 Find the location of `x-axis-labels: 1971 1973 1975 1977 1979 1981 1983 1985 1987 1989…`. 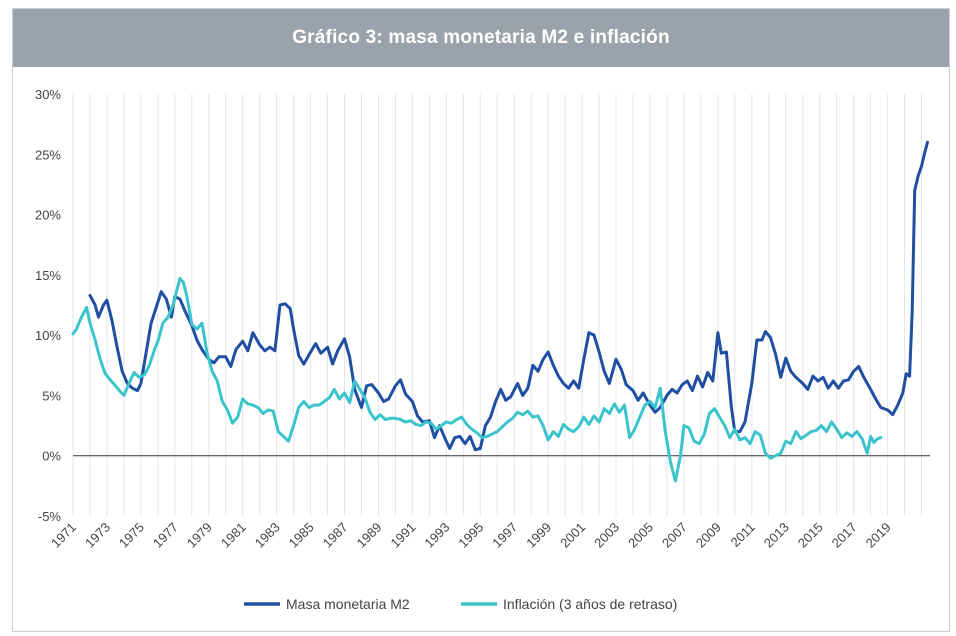

x-axis-labels: 1971 1973 1975 1977 1979 1981 1983 1985 1987 1989… is located at coordinates (471, 535).